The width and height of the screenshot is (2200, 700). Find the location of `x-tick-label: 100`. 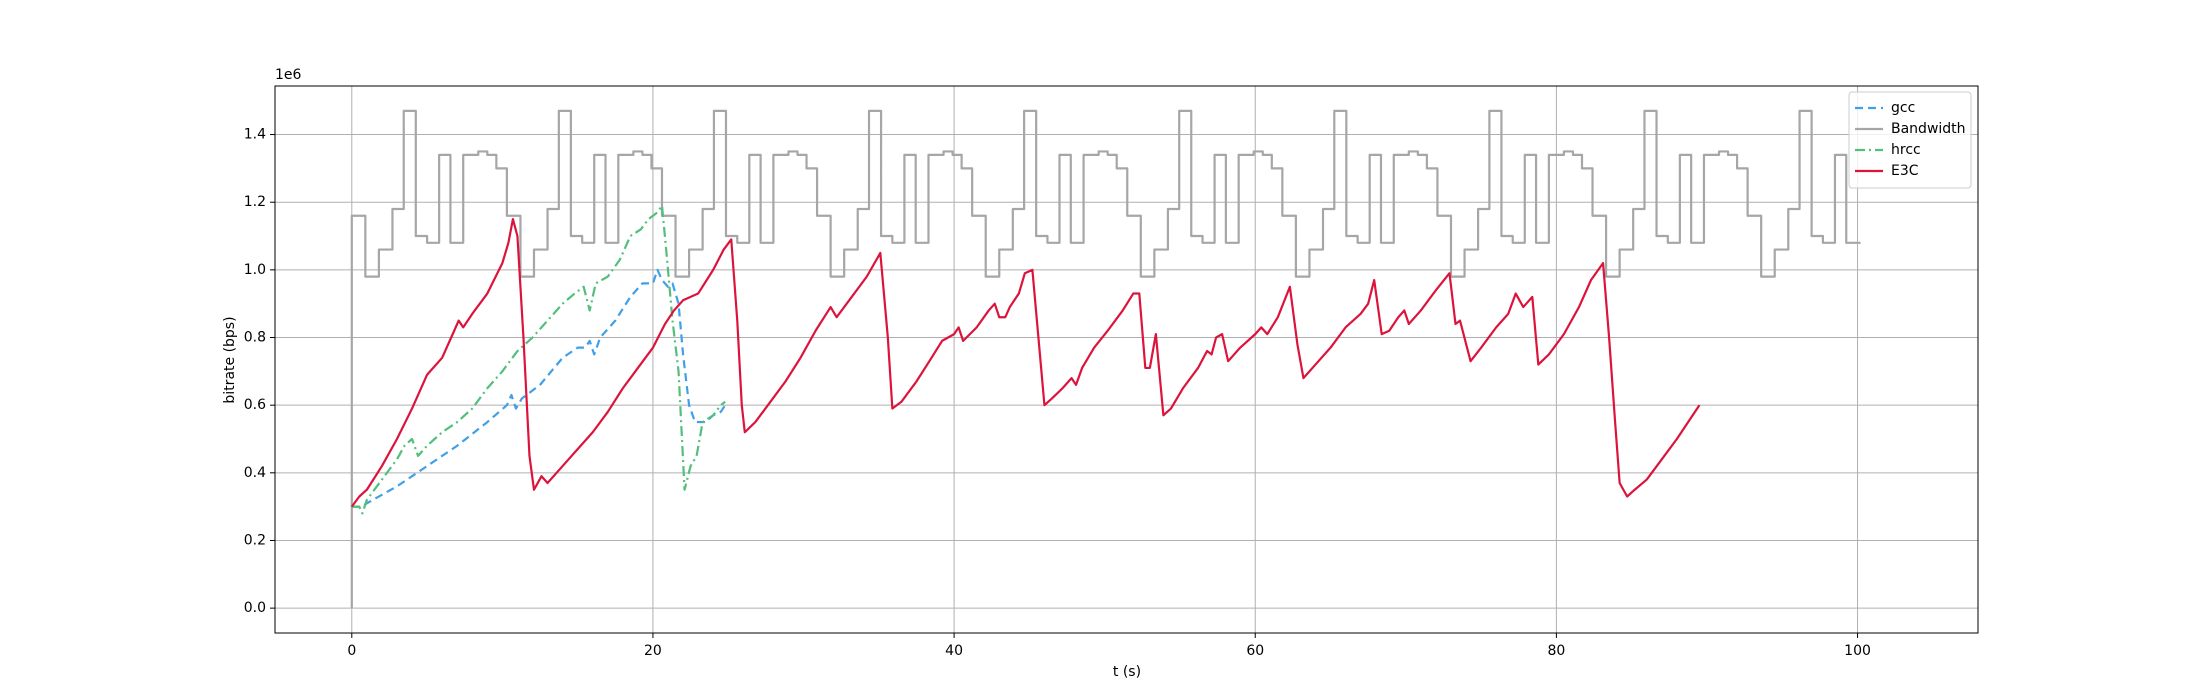

x-tick-label: 100 is located at coordinates (1857, 651).